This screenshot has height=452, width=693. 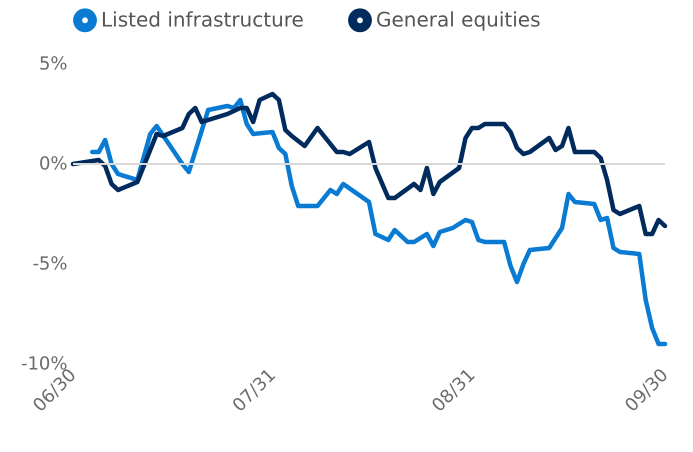 I want to click on y-tick-label: -5%, so click(x=50, y=264).